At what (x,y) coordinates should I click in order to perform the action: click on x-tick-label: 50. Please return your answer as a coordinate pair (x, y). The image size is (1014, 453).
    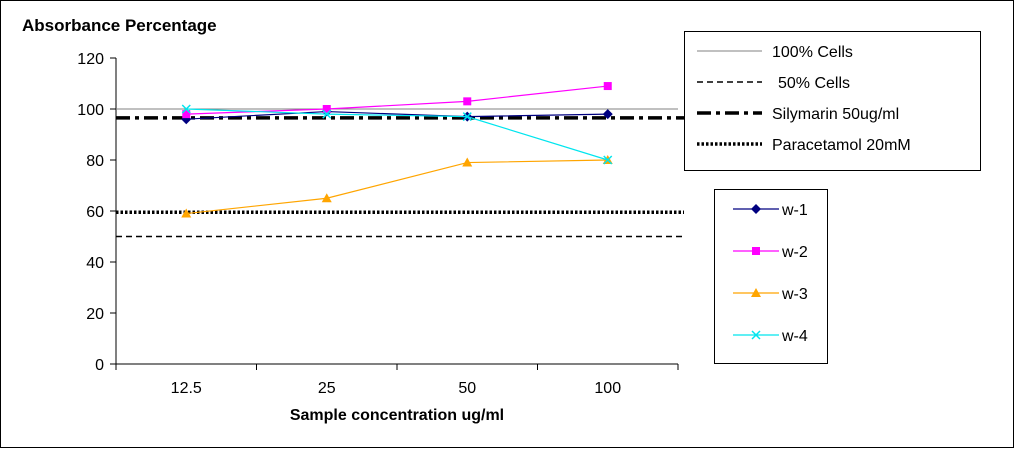
    Looking at the image, I should click on (467, 388).